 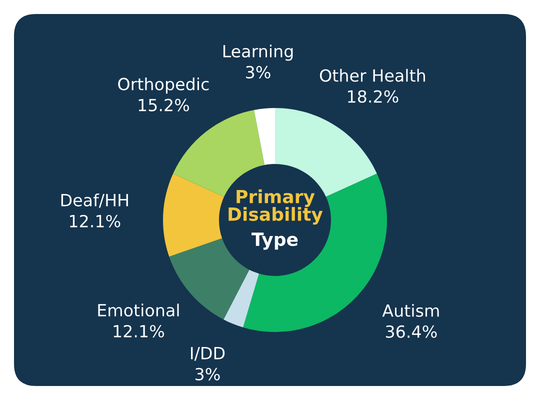 What do you see at coordinates (275, 241) in the screenshot?
I see `text: Type` at bounding box center [275, 241].